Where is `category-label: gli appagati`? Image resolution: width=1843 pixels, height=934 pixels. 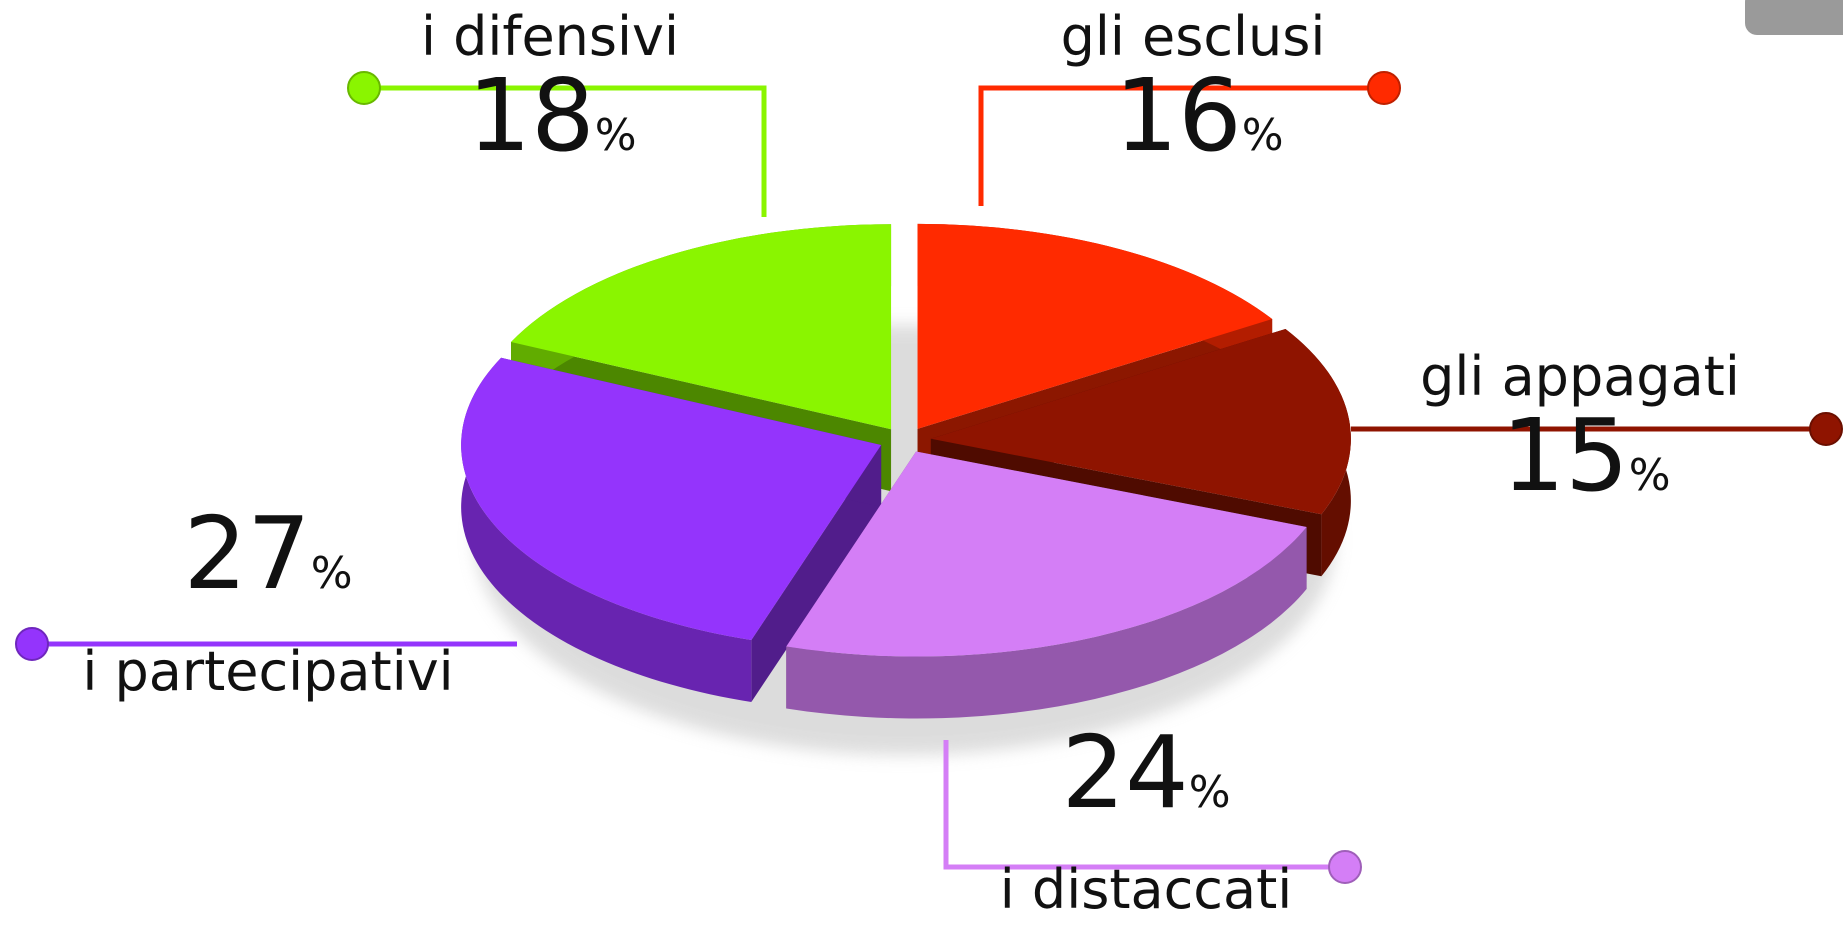
category-label: gli appagati is located at coordinates (1580, 376).